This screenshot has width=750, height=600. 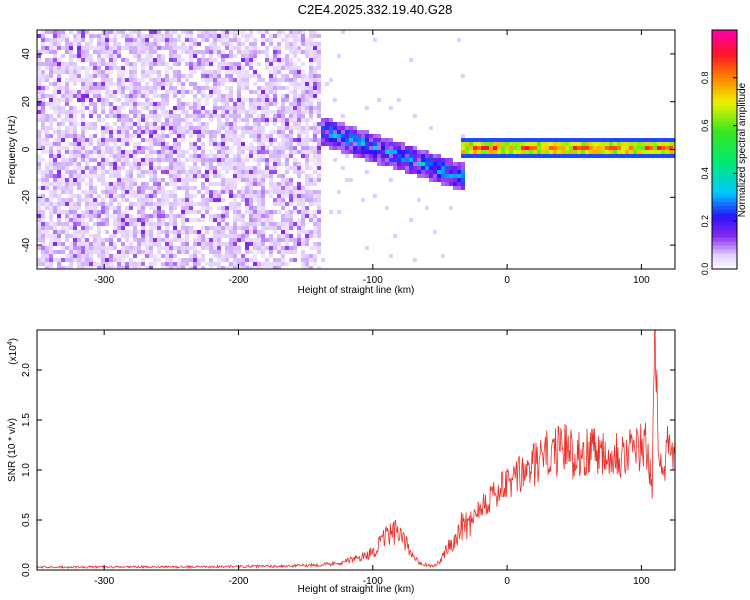 I want to click on colorbar-tick-label: 0.8, so click(x=705, y=78).